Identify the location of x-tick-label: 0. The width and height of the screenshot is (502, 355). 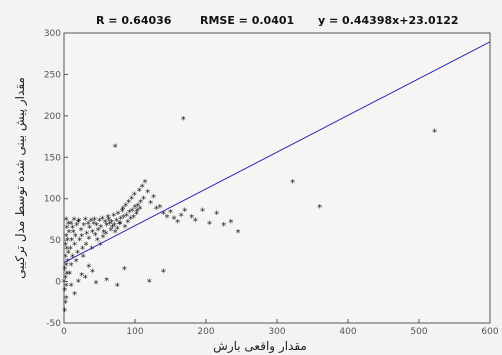
(64, 332).